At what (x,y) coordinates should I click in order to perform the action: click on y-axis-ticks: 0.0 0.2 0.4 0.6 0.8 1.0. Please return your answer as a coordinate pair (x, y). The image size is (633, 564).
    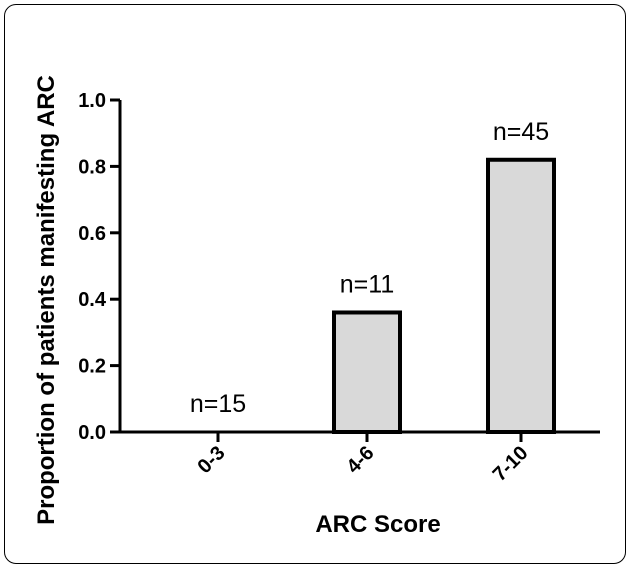
    Looking at the image, I should click on (99, 267).